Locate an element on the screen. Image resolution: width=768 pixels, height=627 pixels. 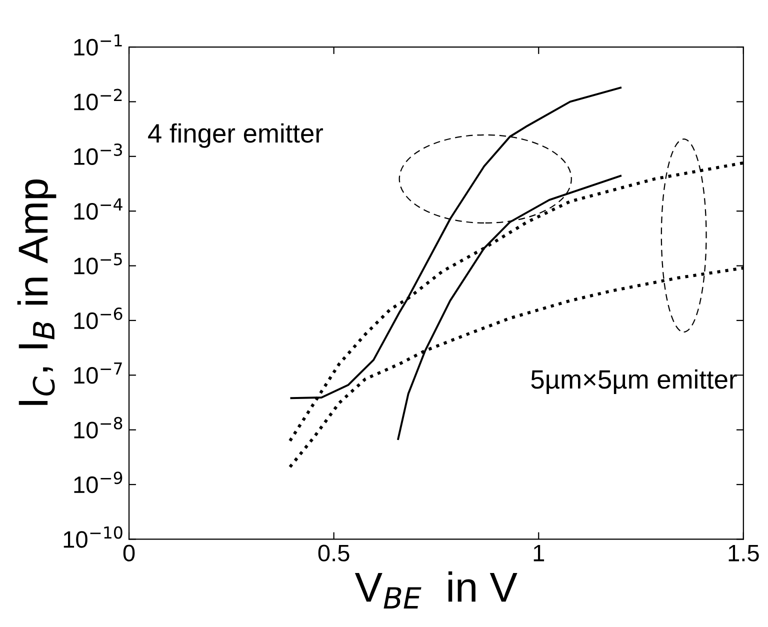
x-tick-label: 0.5 is located at coordinates (334, 553).